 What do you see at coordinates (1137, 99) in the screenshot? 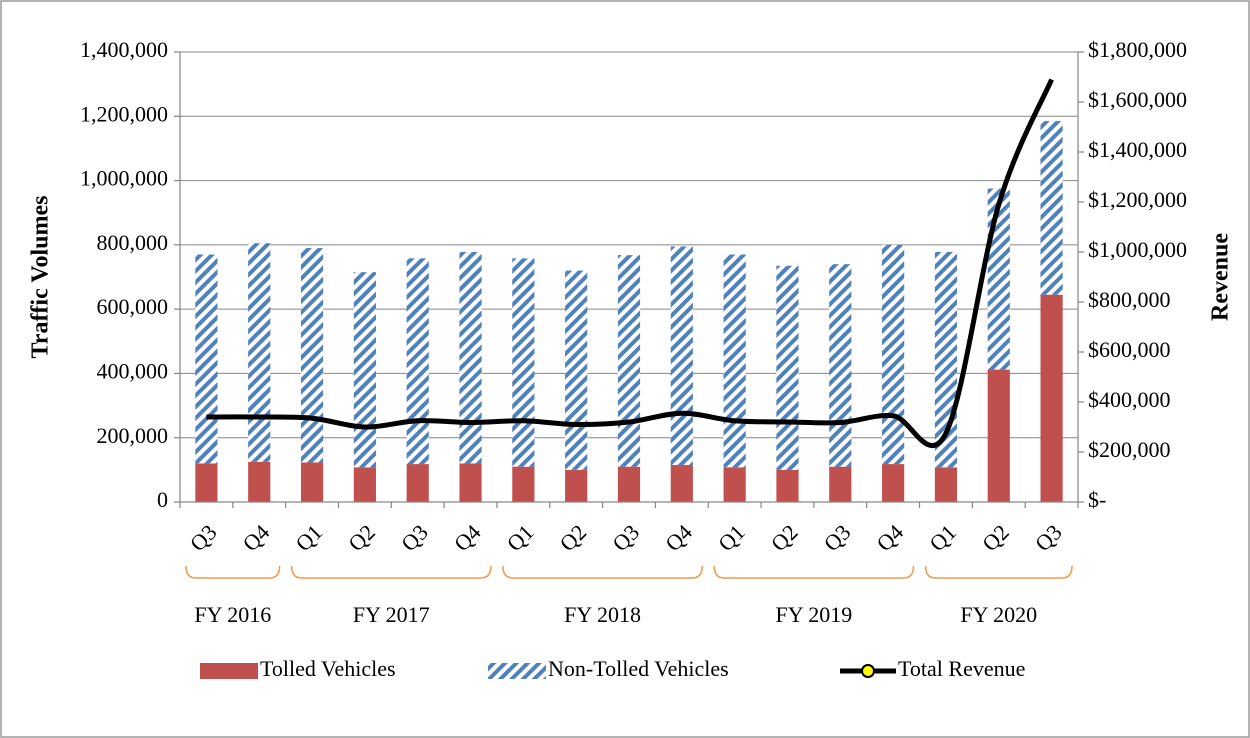
I see `y2-tick-label: $1,600,000` at bounding box center [1137, 99].